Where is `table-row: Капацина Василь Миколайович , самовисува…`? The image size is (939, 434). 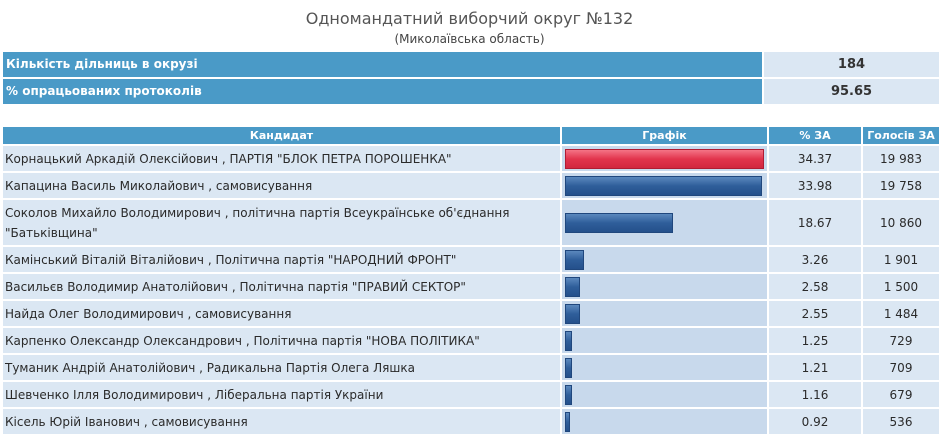
table-row: Капацина Василь Миколайович , самовисува… is located at coordinates (471, 185).